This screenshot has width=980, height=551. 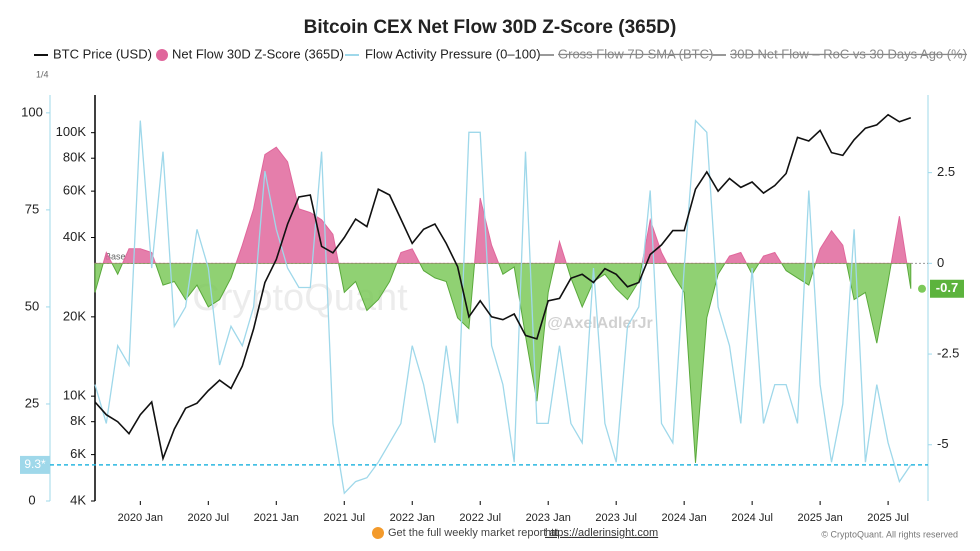 I want to click on z-last-label: -0.7, so click(x=947, y=287).